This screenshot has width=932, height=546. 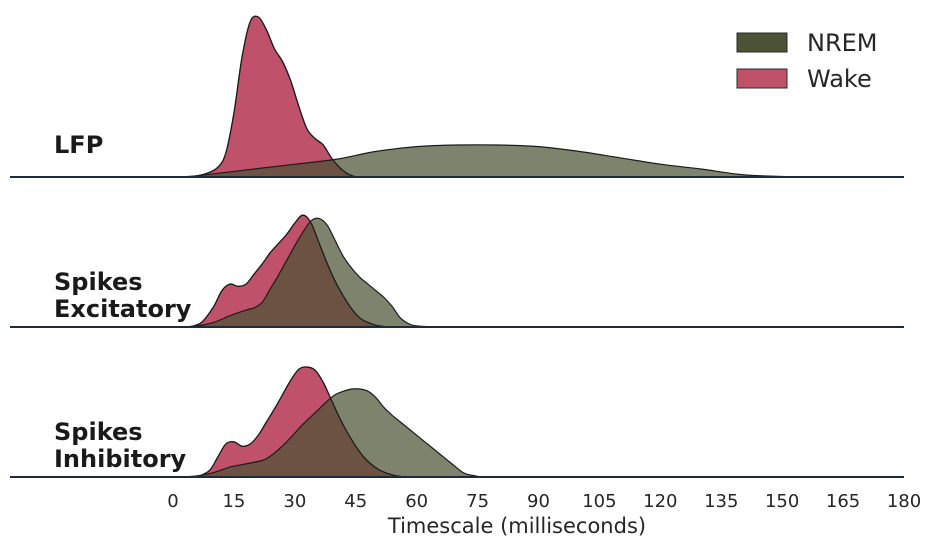 What do you see at coordinates (477, 501) in the screenshot?
I see `x-tick-label-75: 75` at bounding box center [477, 501].